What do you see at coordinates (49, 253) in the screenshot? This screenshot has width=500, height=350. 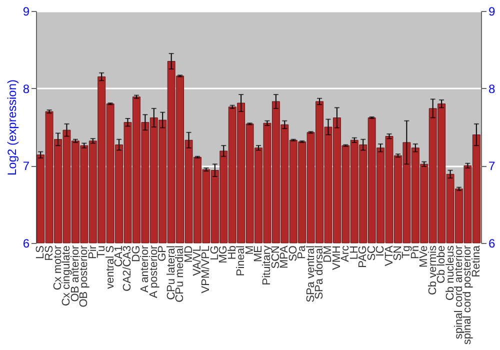 I see `x-tick-label: RS` at bounding box center [49, 253].